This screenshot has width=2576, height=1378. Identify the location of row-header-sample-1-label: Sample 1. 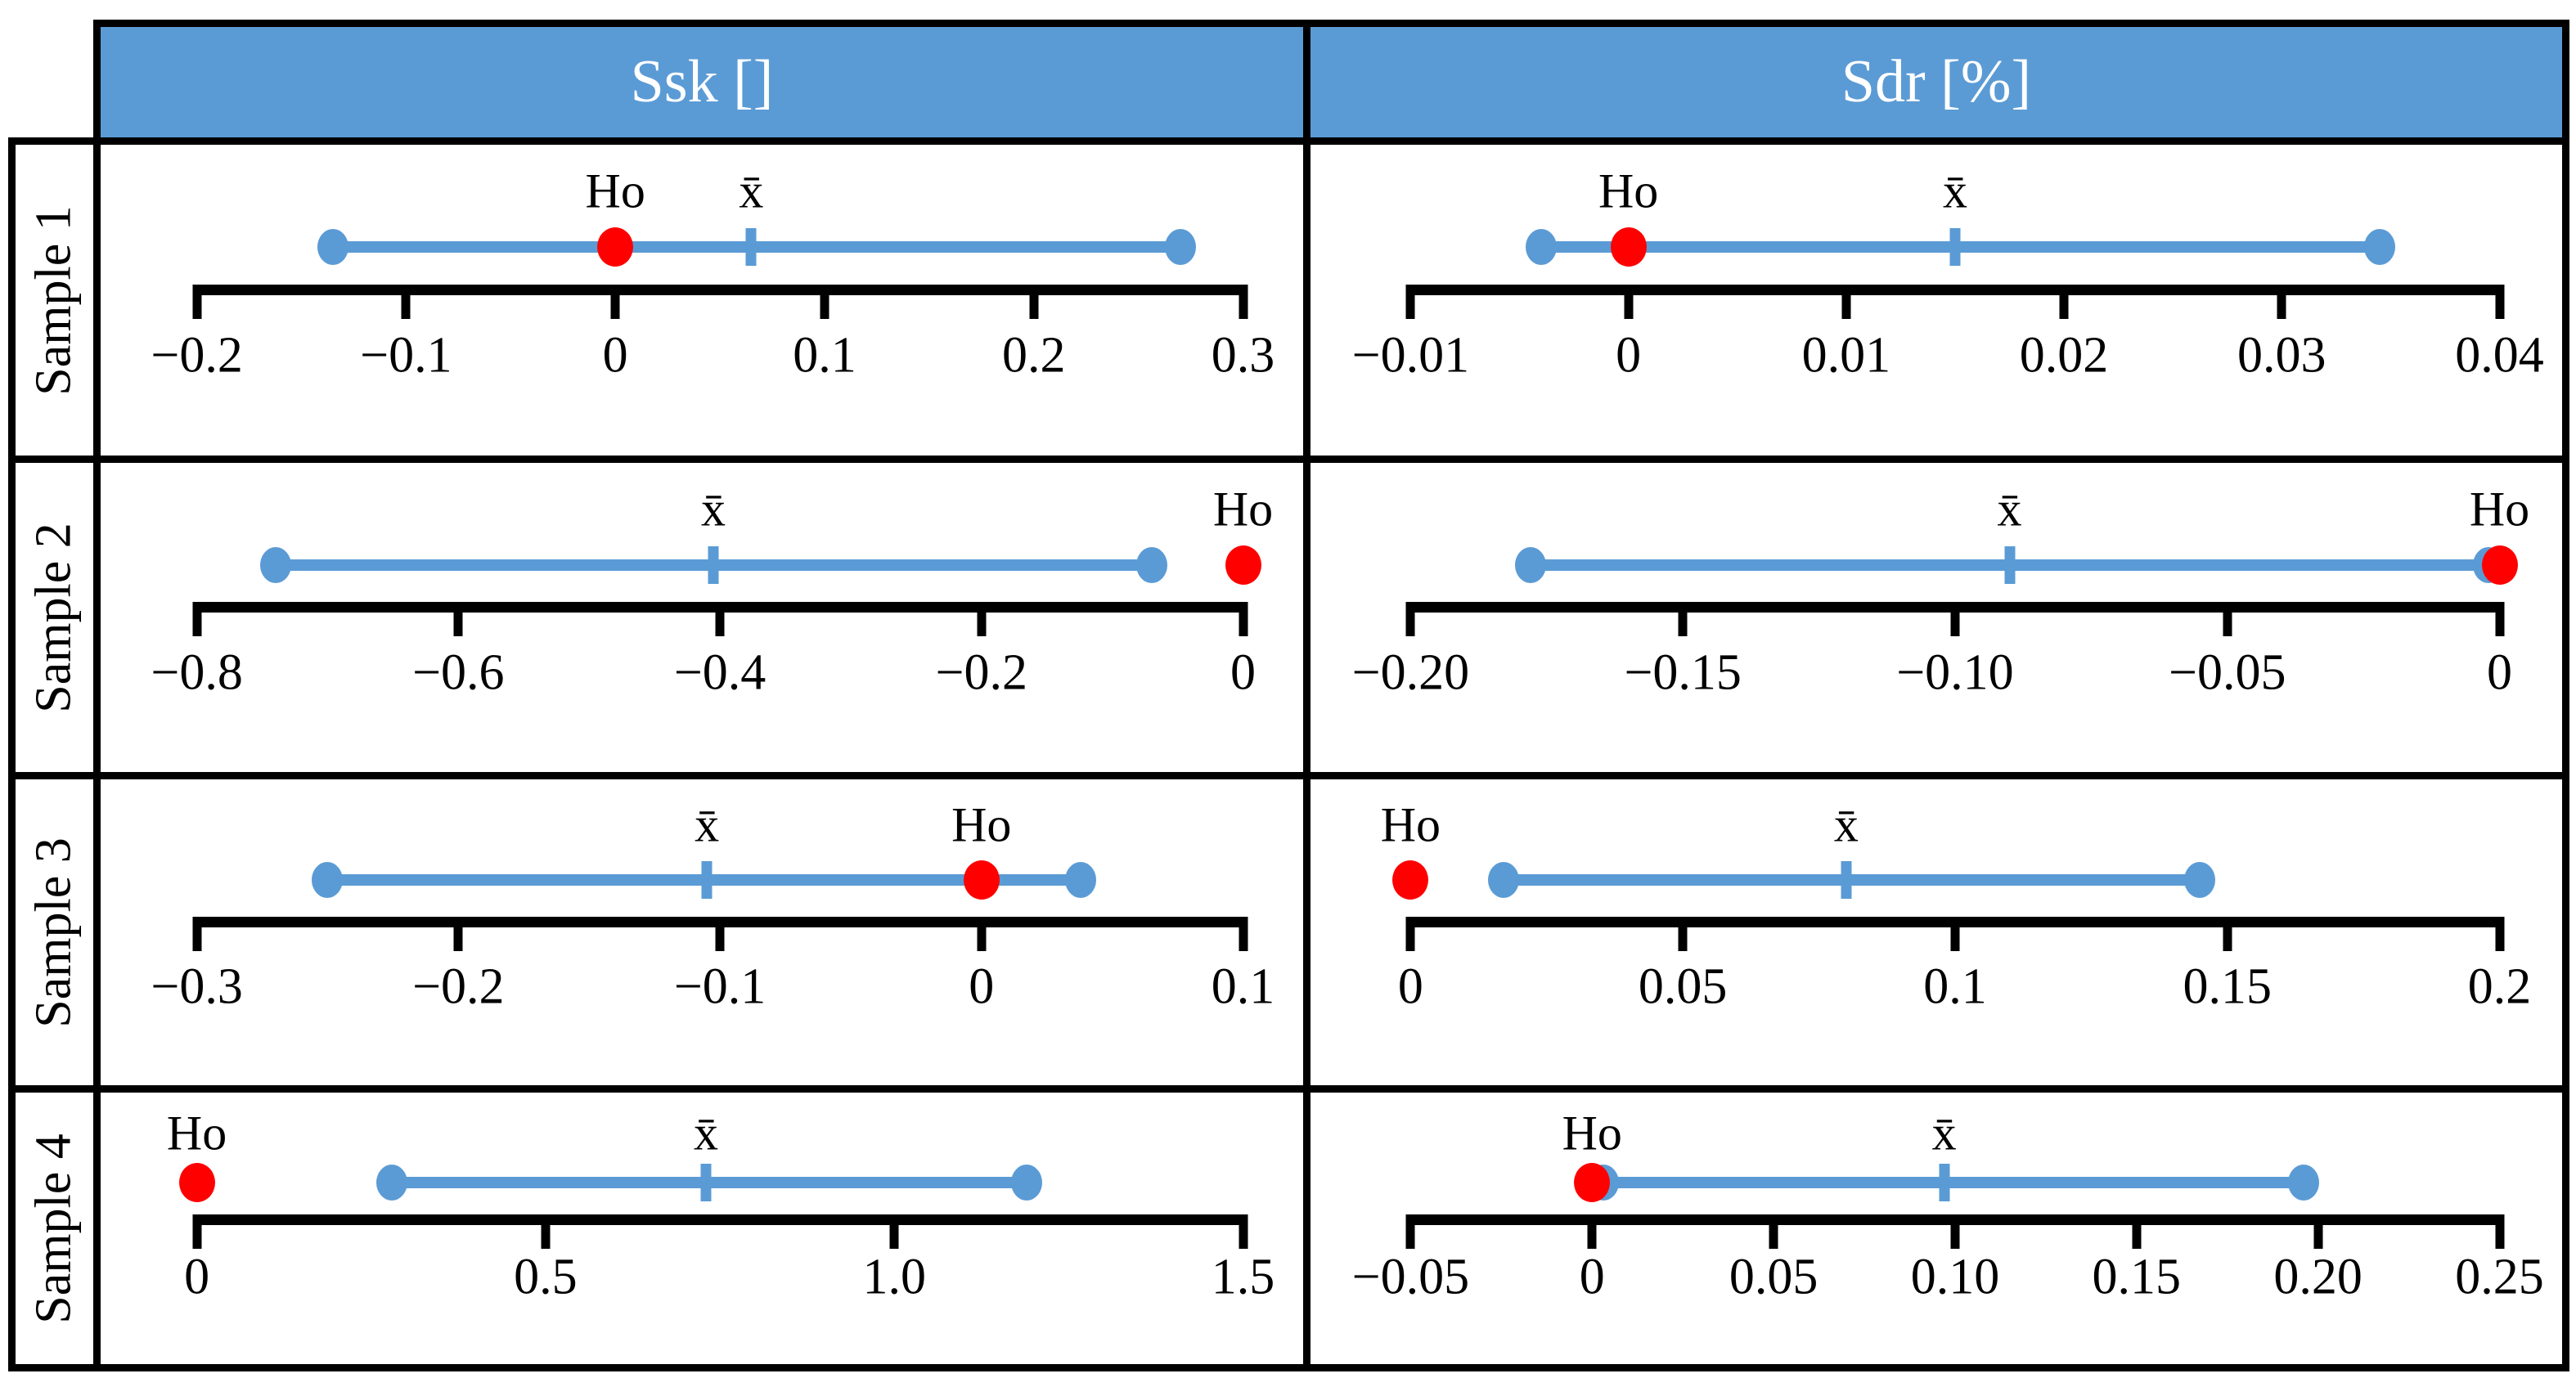
(55, 300).